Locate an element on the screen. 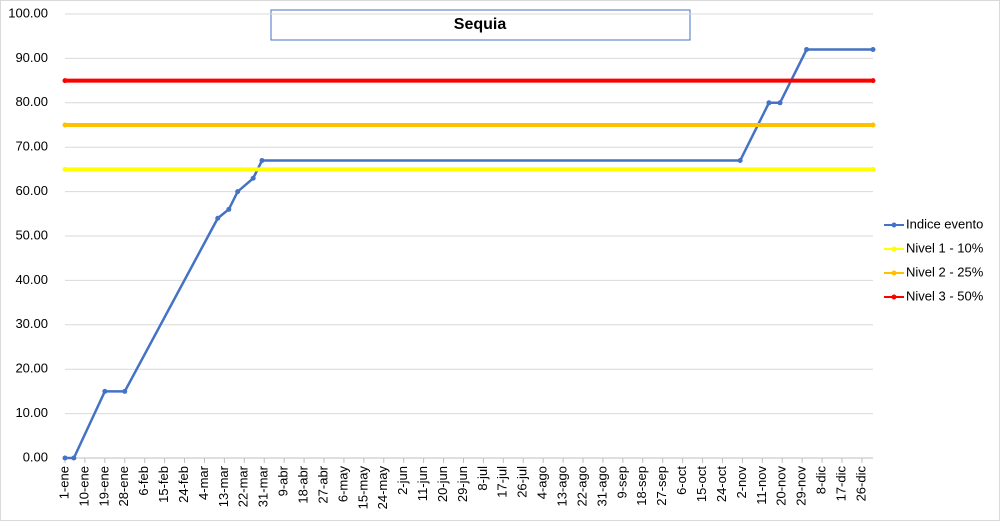 The height and width of the screenshot is (526, 1000). x-tick-label: 20-nov is located at coordinates (781, 486).